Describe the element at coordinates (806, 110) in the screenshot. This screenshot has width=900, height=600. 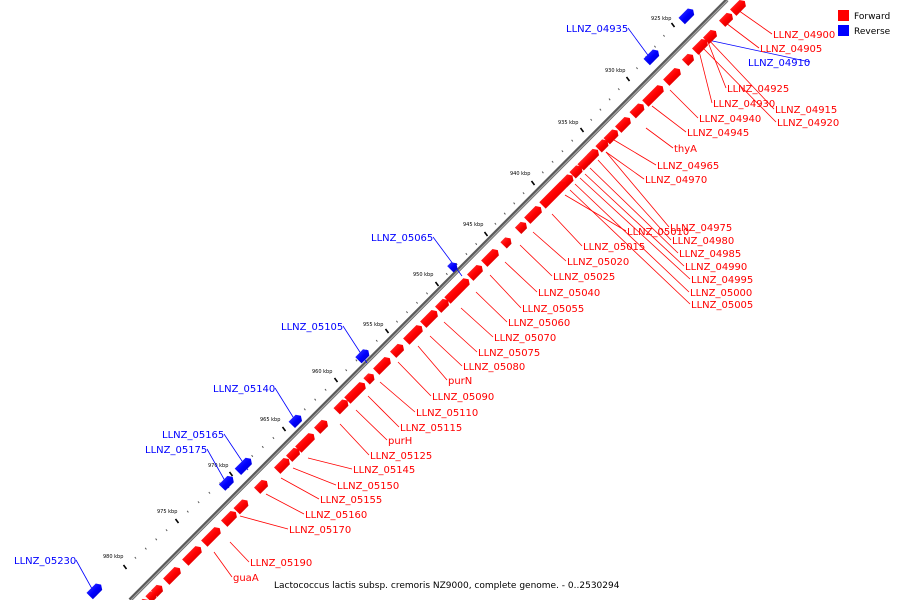
I see `gene-label-llnz-04915: LLNZ_04915` at that location.